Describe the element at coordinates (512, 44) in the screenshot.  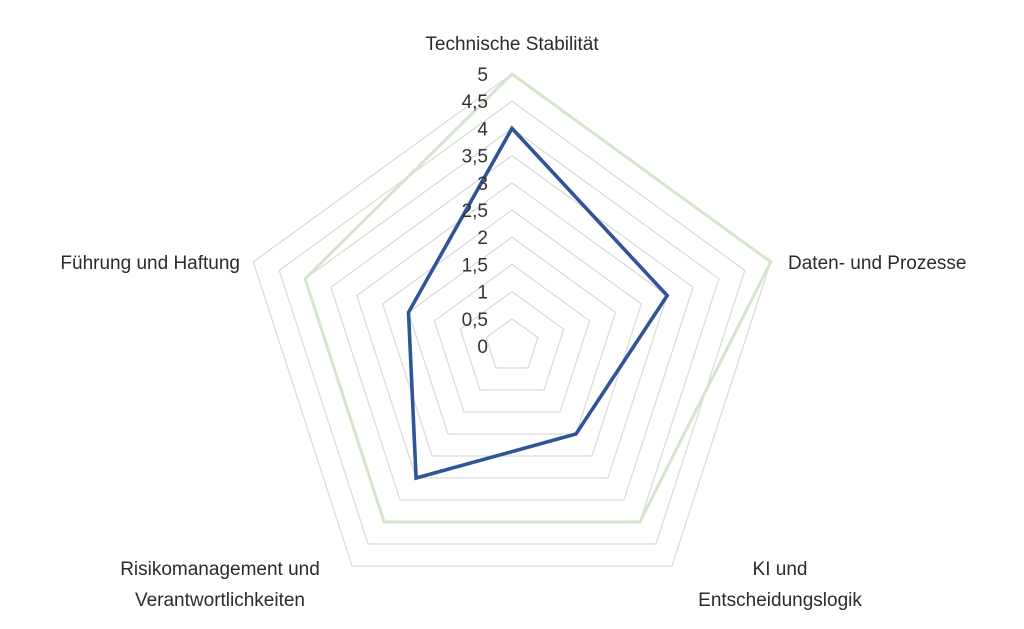
I see `axis-label: Technische Stabilität` at that location.